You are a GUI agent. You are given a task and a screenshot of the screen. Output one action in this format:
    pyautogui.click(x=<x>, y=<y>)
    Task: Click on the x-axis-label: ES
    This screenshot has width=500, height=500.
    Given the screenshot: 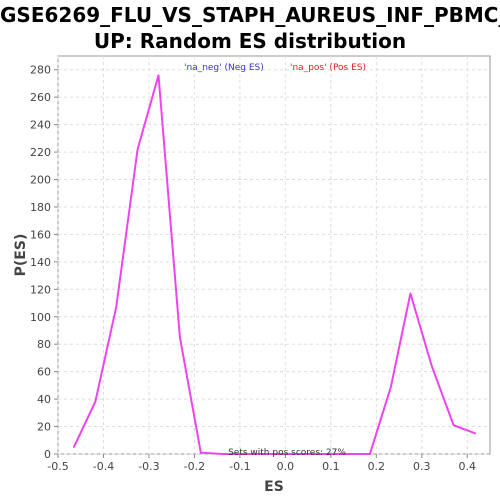 What is the action you would take?
    pyautogui.click(x=274, y=487)
    